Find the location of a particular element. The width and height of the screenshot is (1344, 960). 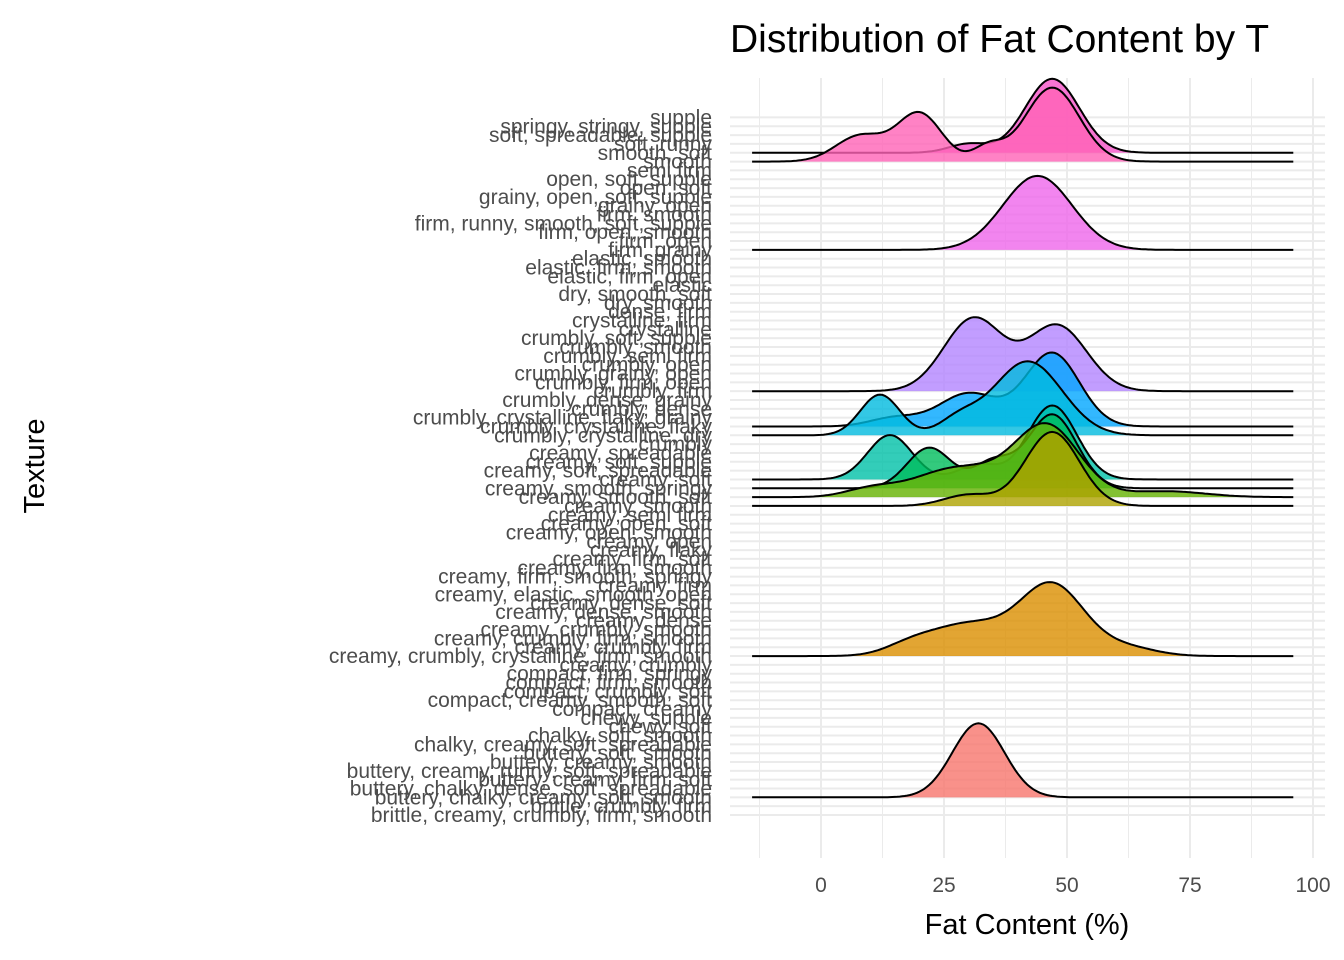

chart-title: Distribution of Fat Content by T is located at coordinates (999, 39).